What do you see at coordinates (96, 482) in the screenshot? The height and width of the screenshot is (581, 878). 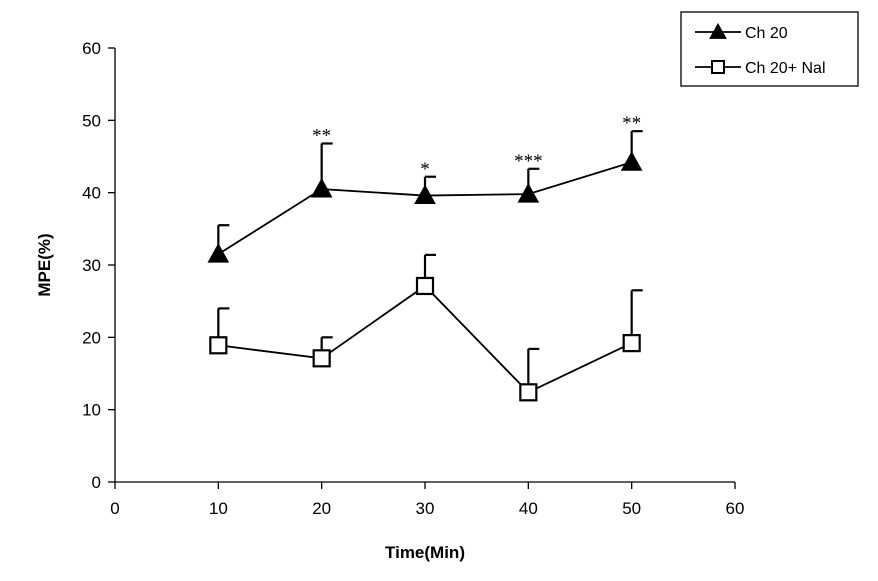 I see `y-tick-label: 0` at bounding box center [96, 482].